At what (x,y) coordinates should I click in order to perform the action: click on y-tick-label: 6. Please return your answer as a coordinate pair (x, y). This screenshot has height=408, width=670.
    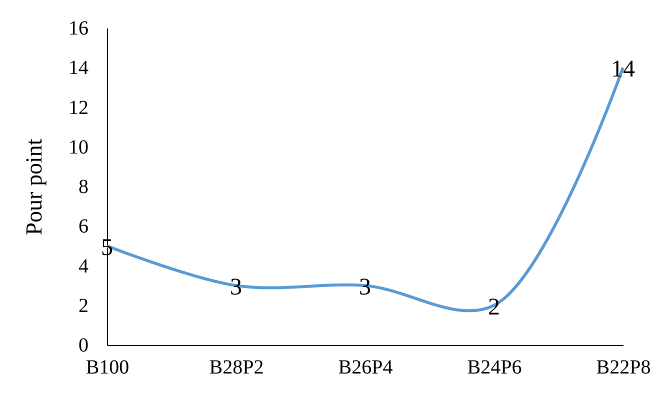
    Looking at the image, I should click on (83, 227).